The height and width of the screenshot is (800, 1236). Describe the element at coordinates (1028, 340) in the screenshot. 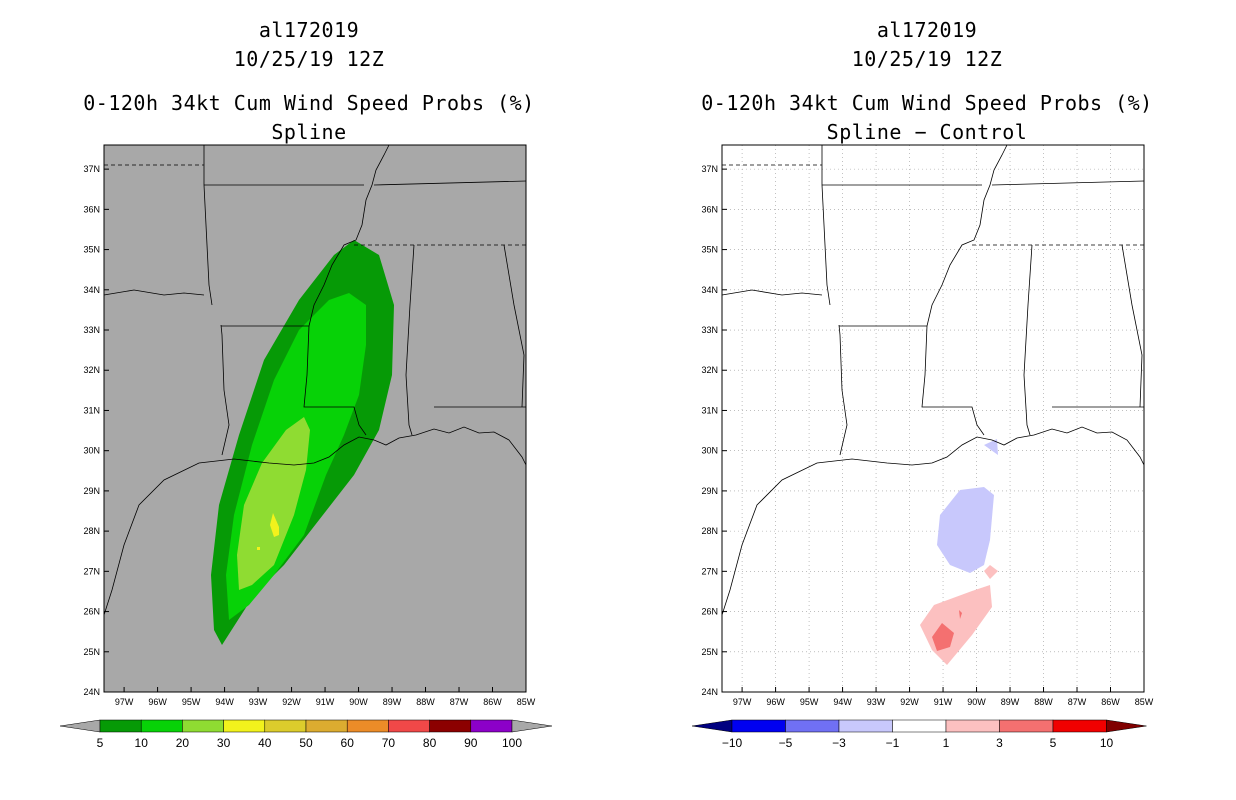

I see `mississippi-alabama-border` at that location.